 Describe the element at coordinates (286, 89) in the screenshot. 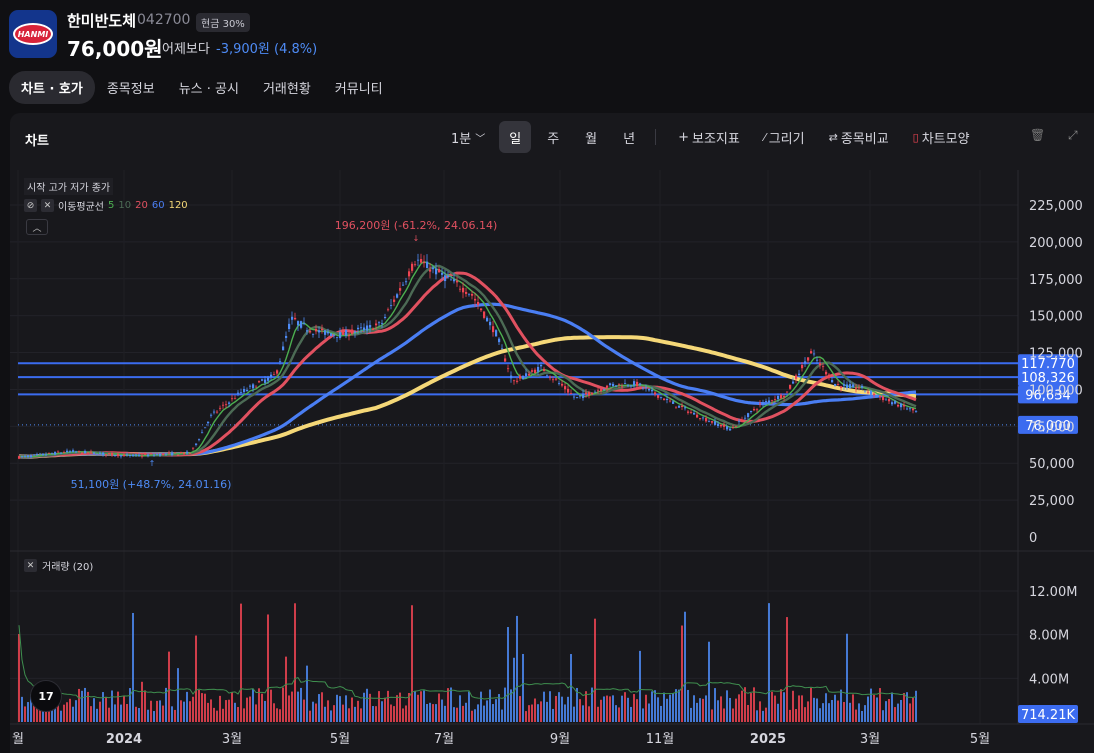

I see `tab-trading: 거래현황` at that location.